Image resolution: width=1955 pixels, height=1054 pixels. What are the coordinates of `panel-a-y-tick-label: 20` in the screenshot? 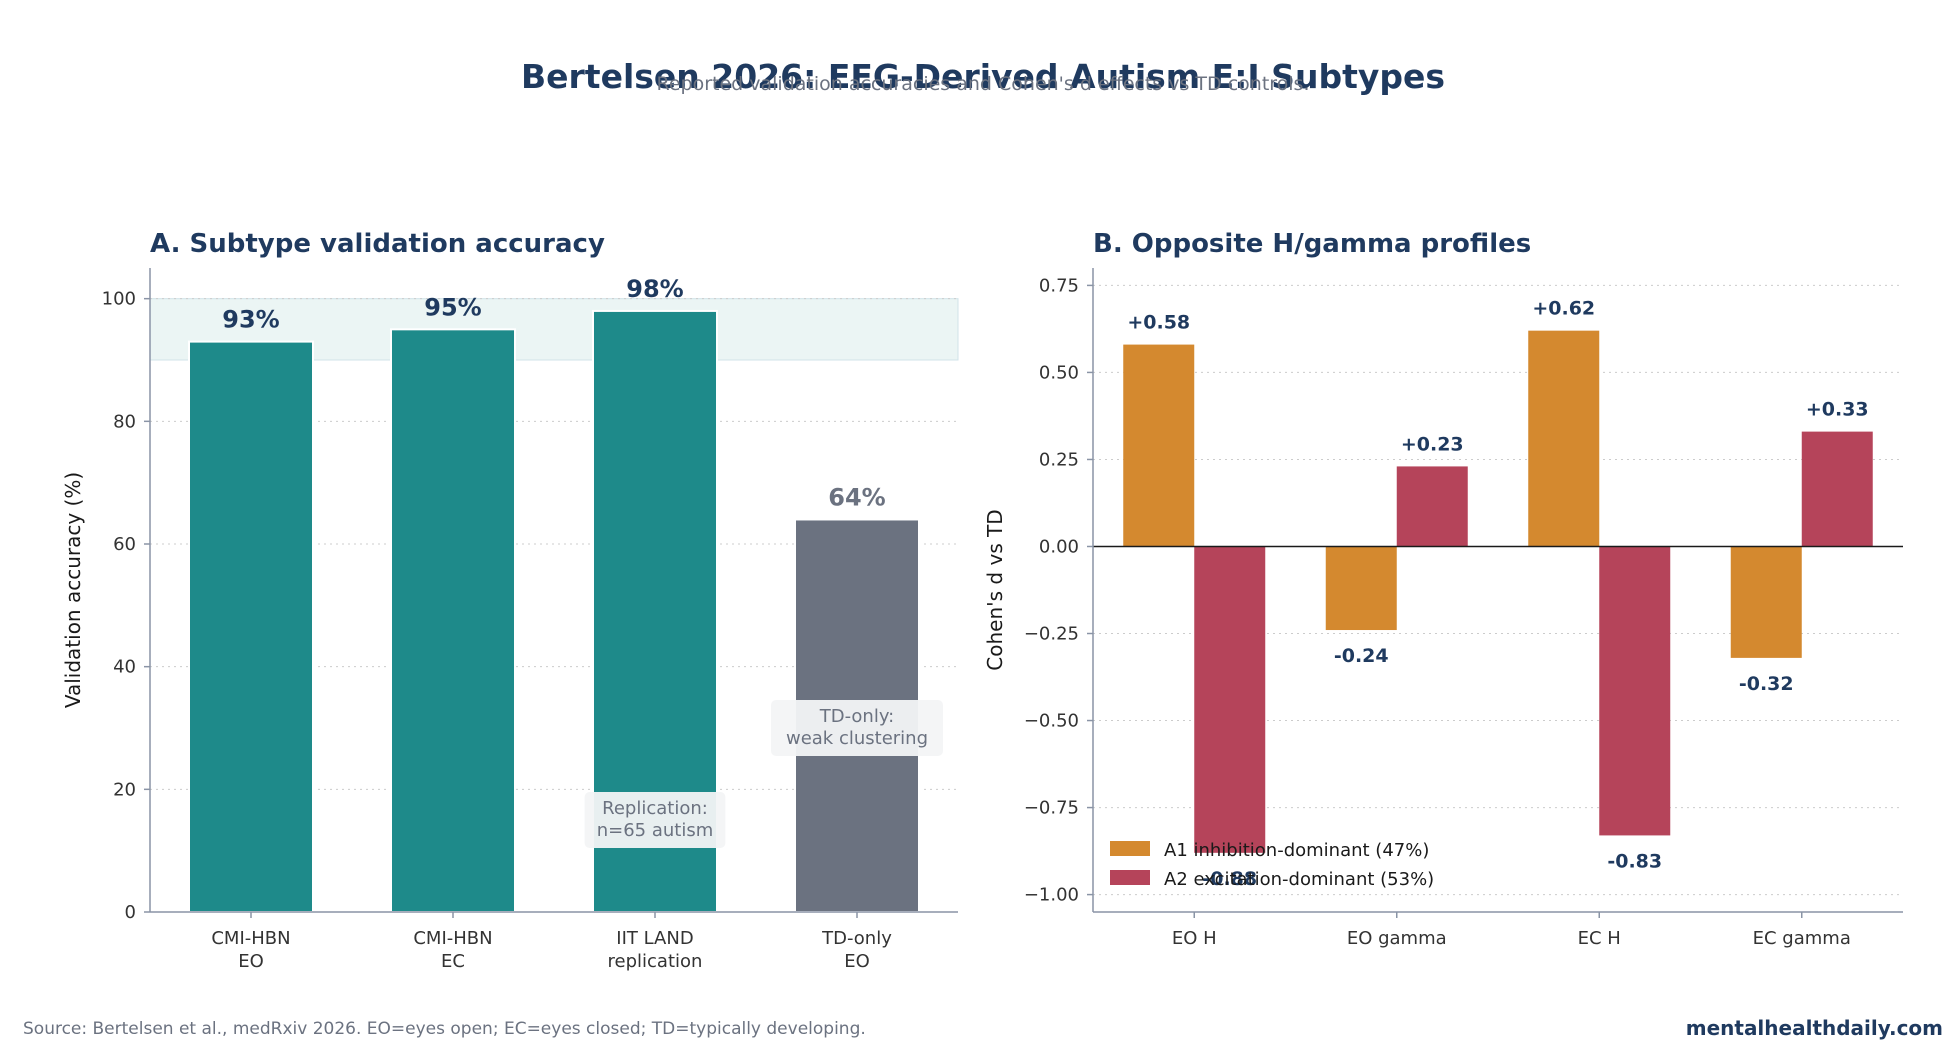 It's located at (124, 789).